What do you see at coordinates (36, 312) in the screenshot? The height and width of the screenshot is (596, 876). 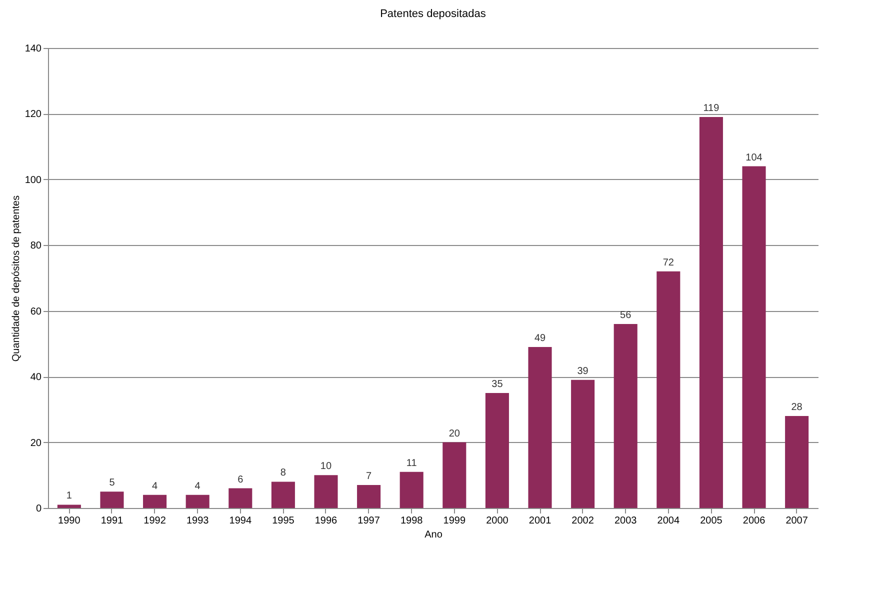 I see `y-tick-label: 60` at bounding box center [36, 312].